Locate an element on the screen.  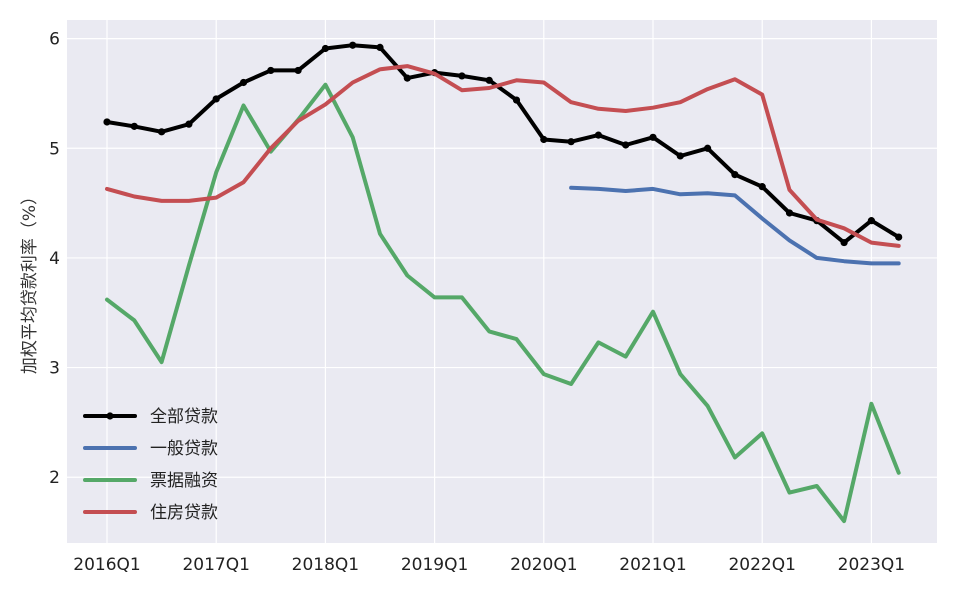
y-tick-label: 5 is located at coordinates (54, 149).